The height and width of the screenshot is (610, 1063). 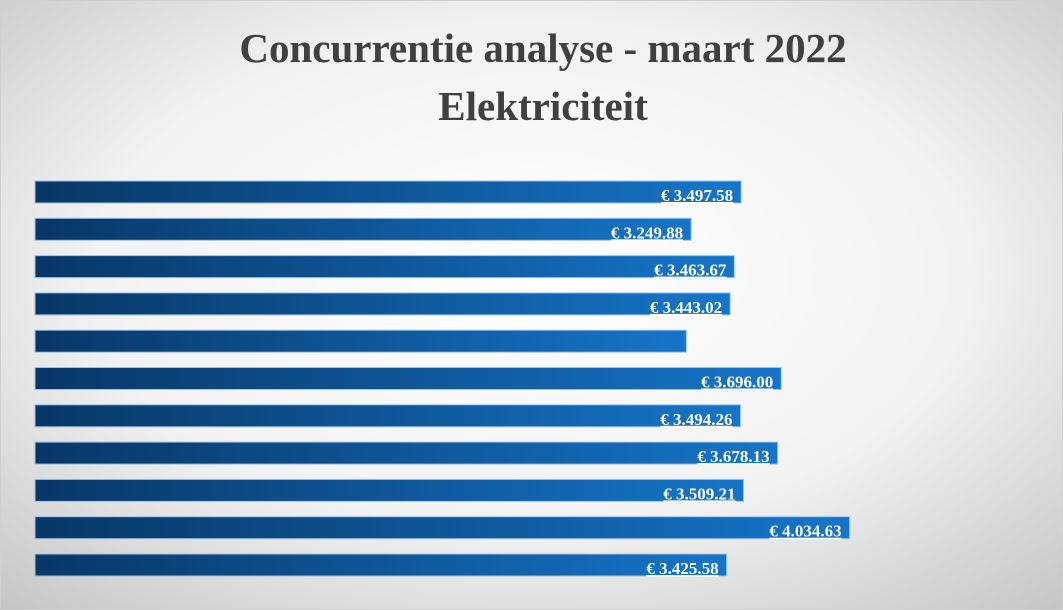 I want to click on value-label: € 4.034.63, so click(x=805, y=531).